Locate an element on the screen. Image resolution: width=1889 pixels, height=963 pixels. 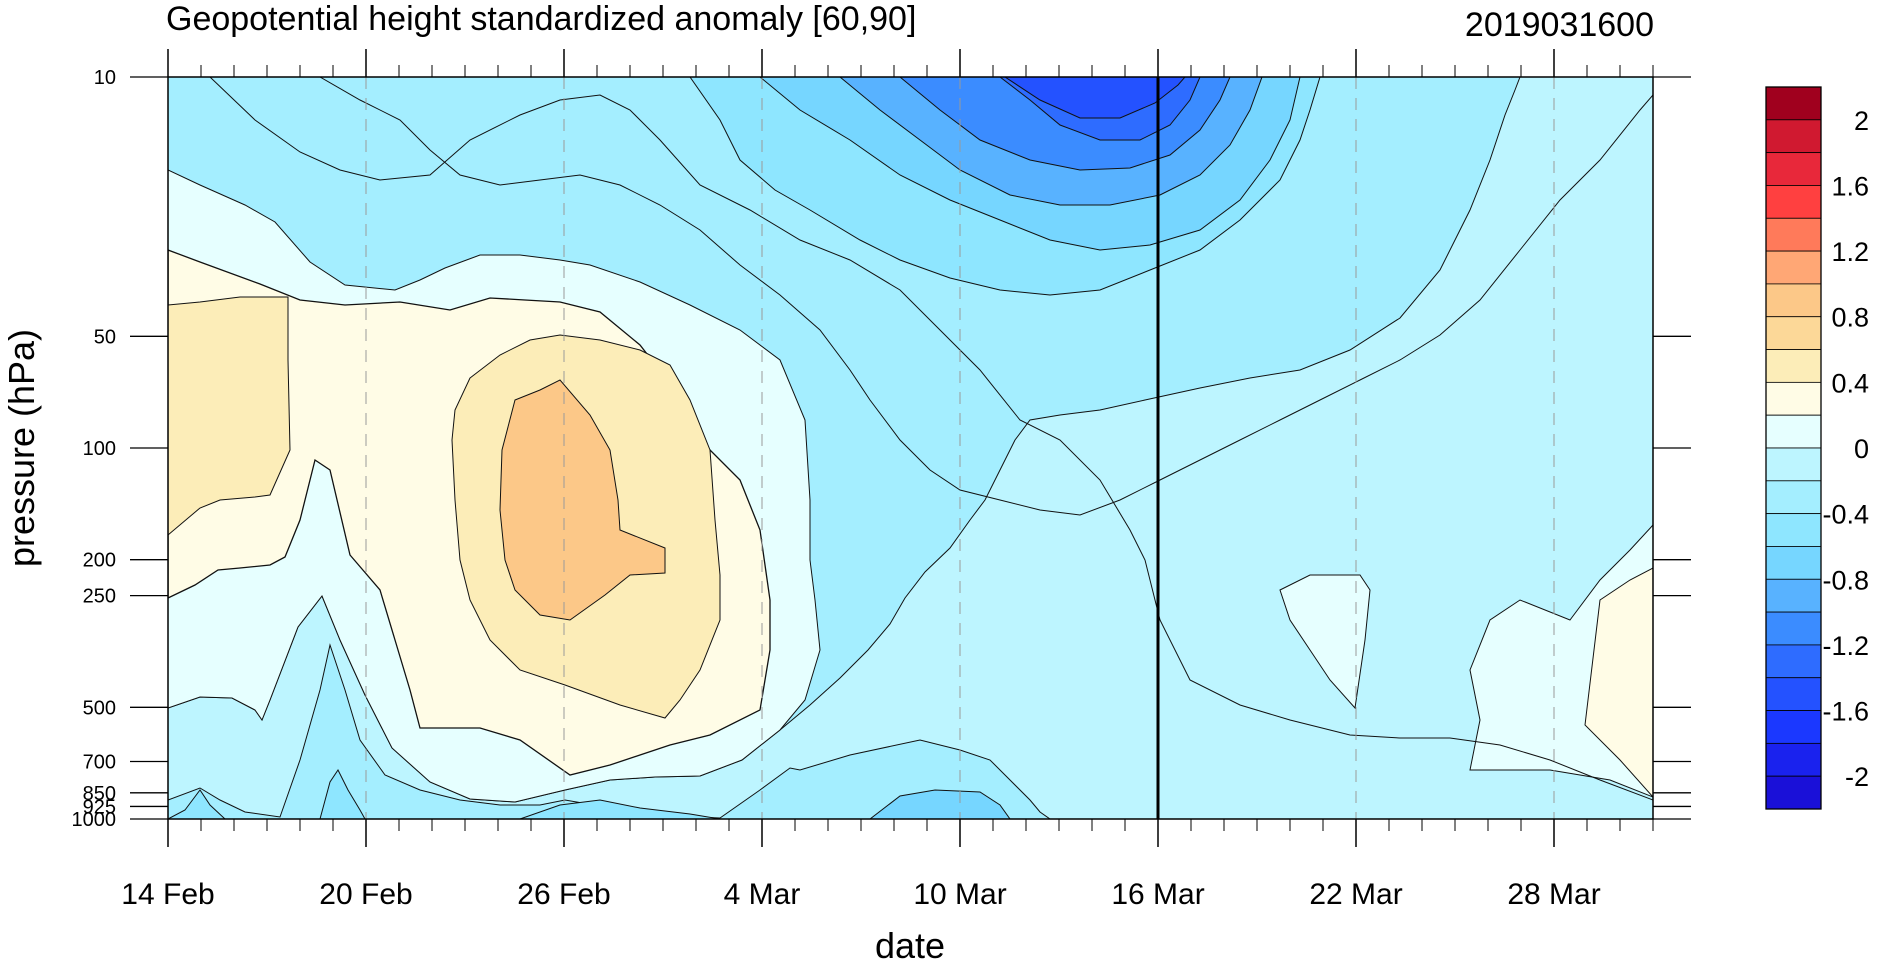
colorbar-label: -1.2 is located at coordinates (1845, 646).